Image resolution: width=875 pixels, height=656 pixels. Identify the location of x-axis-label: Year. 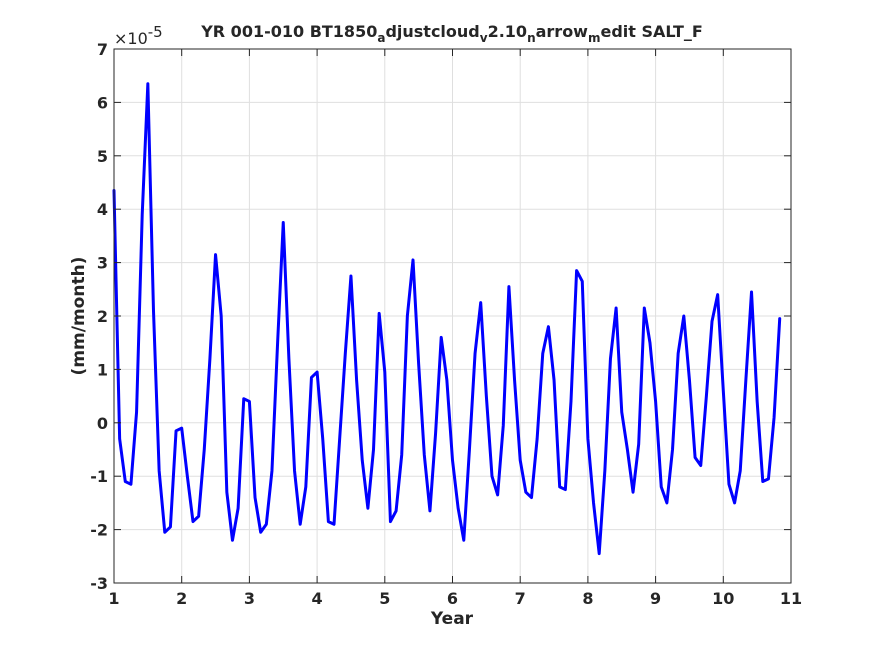
(452, 619).